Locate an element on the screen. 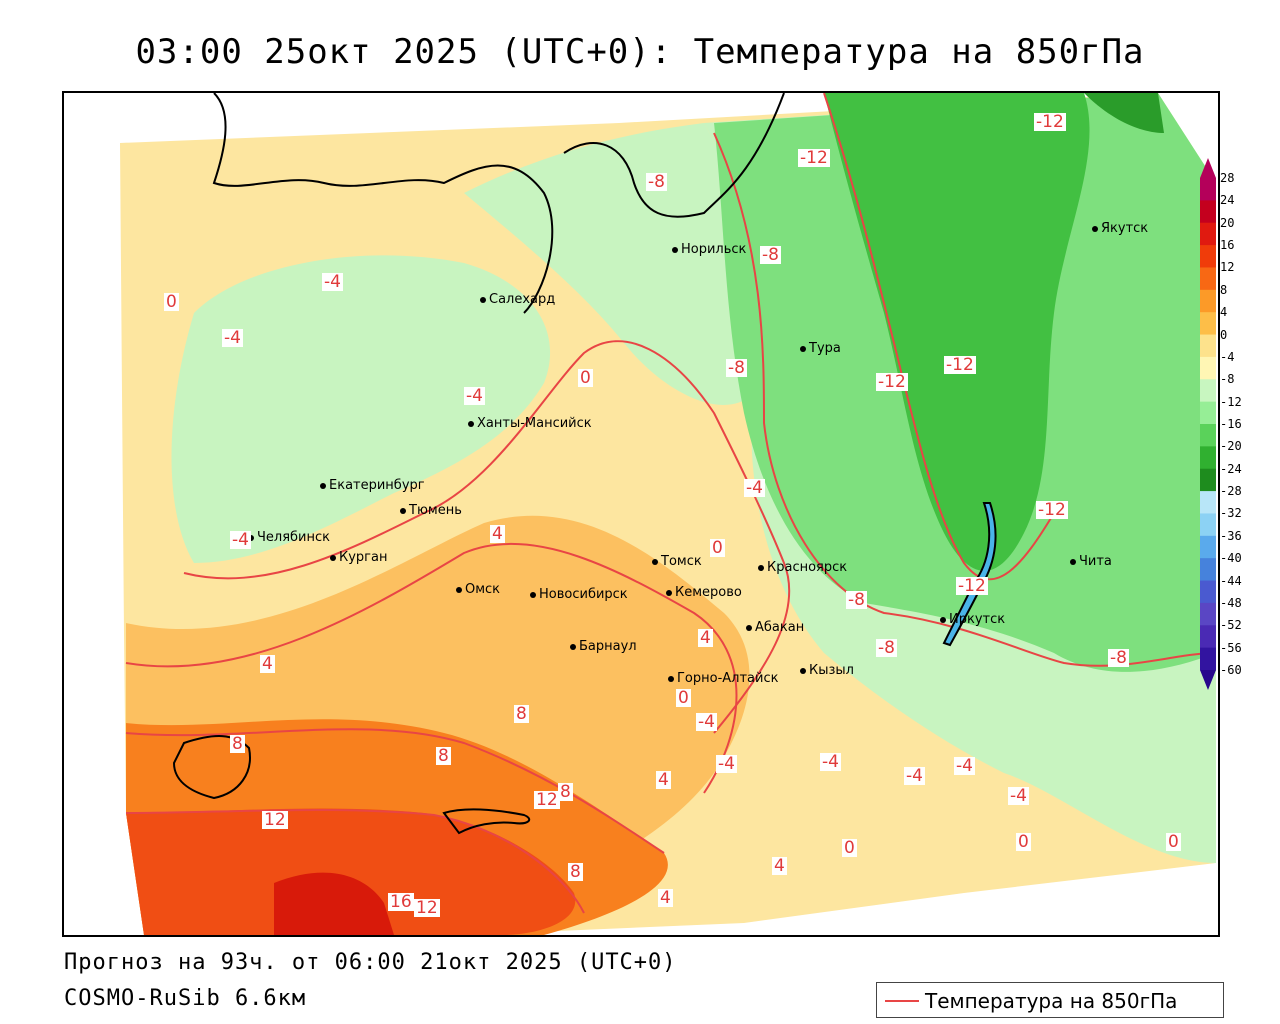  city-omsk: Омск is located at coordinates (478, 589).